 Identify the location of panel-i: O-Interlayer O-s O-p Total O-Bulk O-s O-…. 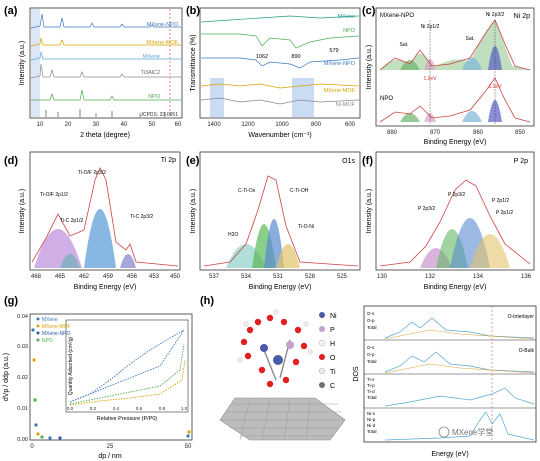
(445, 381).